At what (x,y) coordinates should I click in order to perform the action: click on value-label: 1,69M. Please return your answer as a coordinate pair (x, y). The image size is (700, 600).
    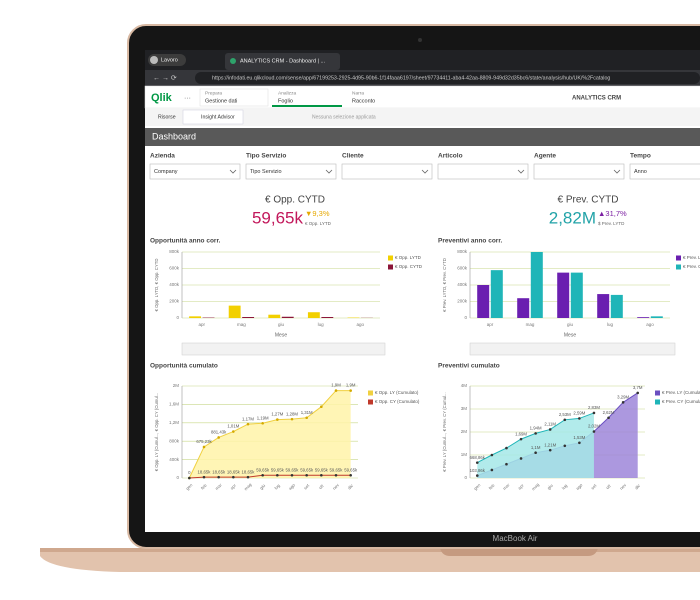
    Looking at the image, I should click on (521, 433).